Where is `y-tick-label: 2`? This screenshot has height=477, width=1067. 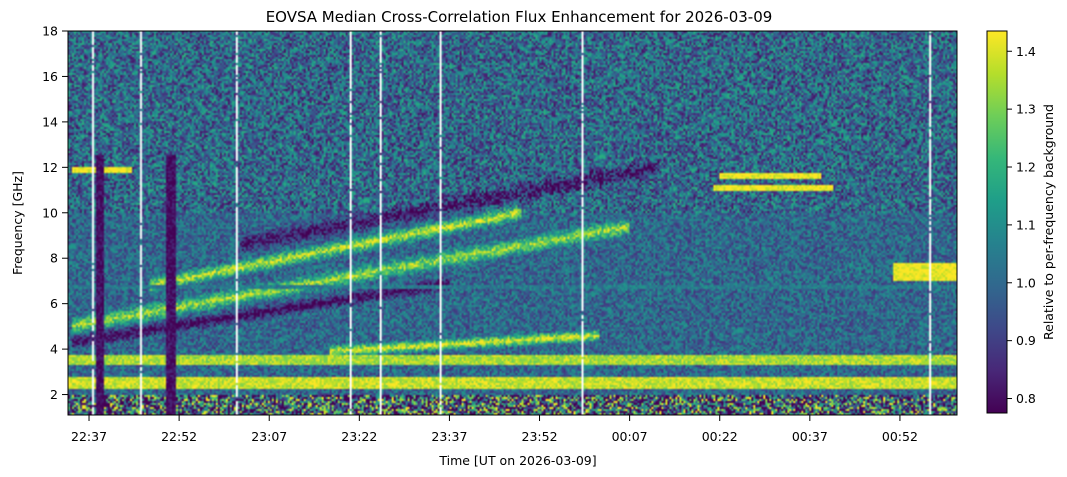
y-tick-label: 2 is located at coordinates (54, 394).